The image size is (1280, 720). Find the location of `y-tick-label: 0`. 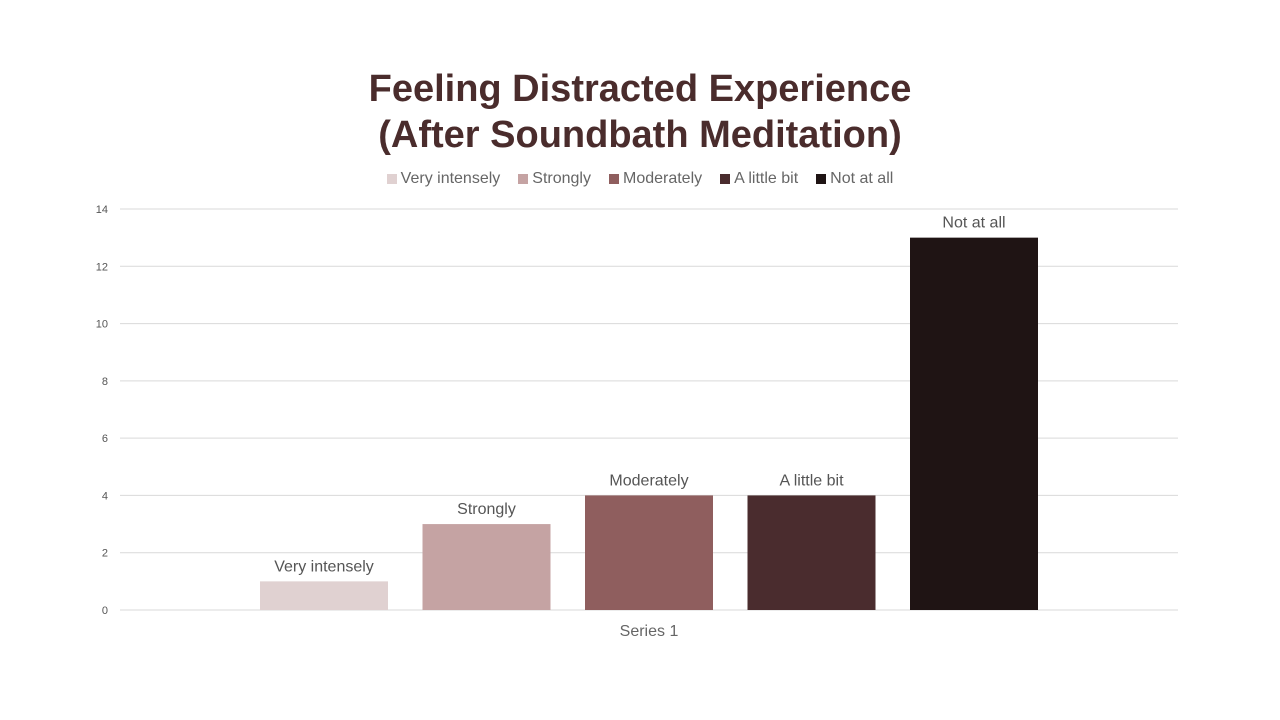

y-tick-label: 0 is located at coordinates (105, 611).